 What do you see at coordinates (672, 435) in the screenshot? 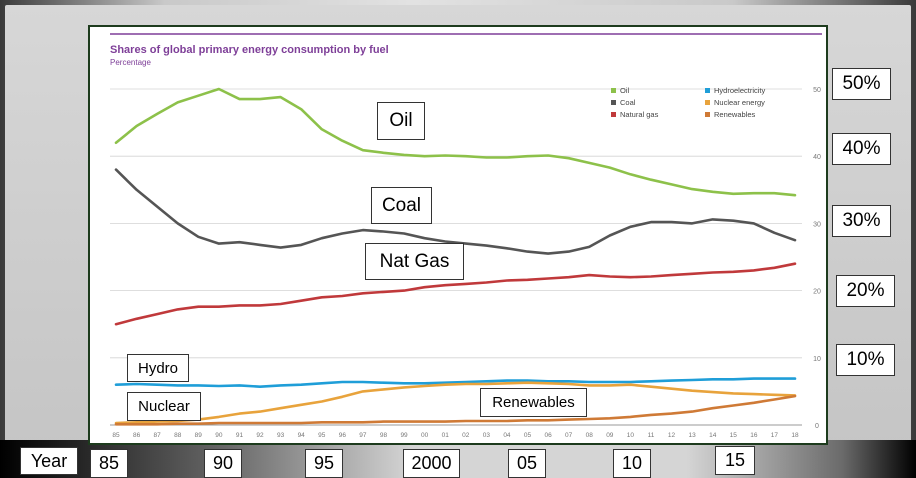
I see `x-tick-label: 12` at bounding box center [672, 435].